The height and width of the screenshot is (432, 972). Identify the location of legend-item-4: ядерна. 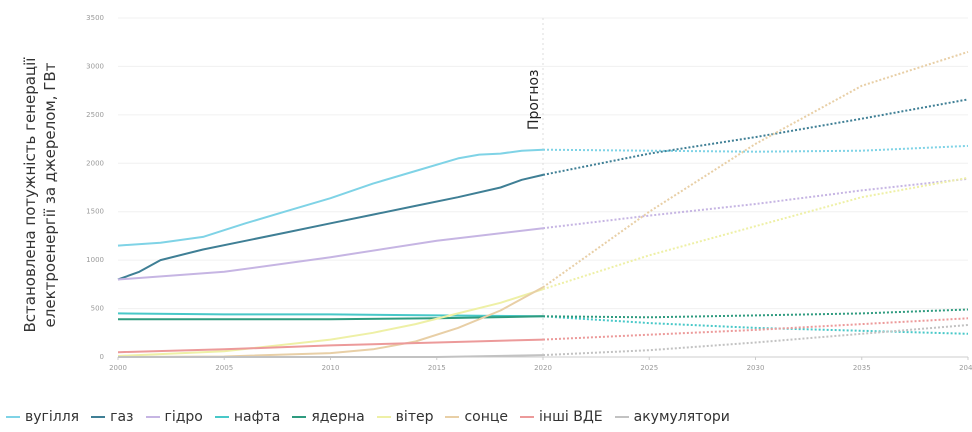
(328, 417).